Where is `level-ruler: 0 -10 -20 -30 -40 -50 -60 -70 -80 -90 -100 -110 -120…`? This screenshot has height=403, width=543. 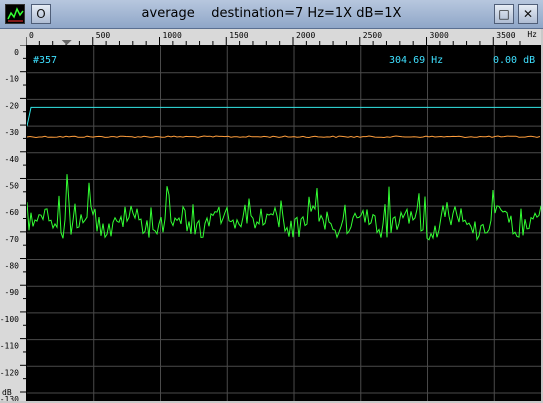 level-ruler: 0 -10 -20 -30 -40 -50 -60 -70 -80 -90 -100 -110 -120… is located at coordinates (13, 223).